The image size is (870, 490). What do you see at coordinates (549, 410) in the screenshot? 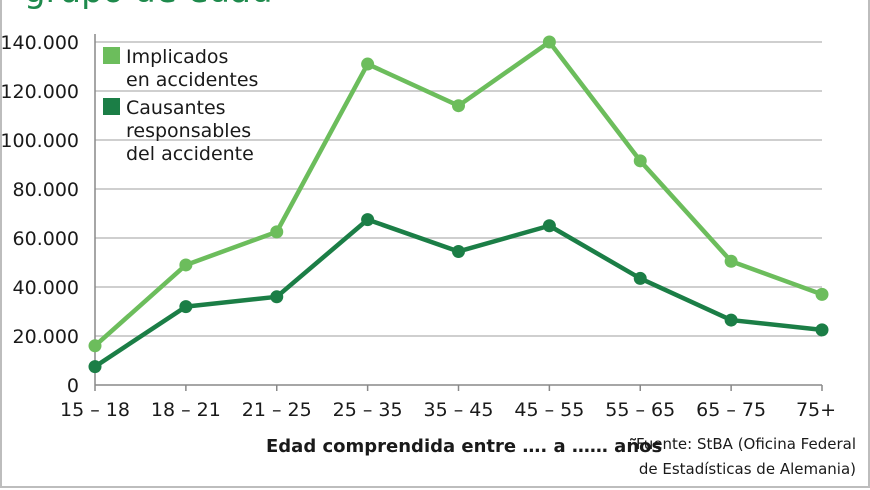
I see `x-tick-label: 45 – 55` at bounding box center [549, 410].